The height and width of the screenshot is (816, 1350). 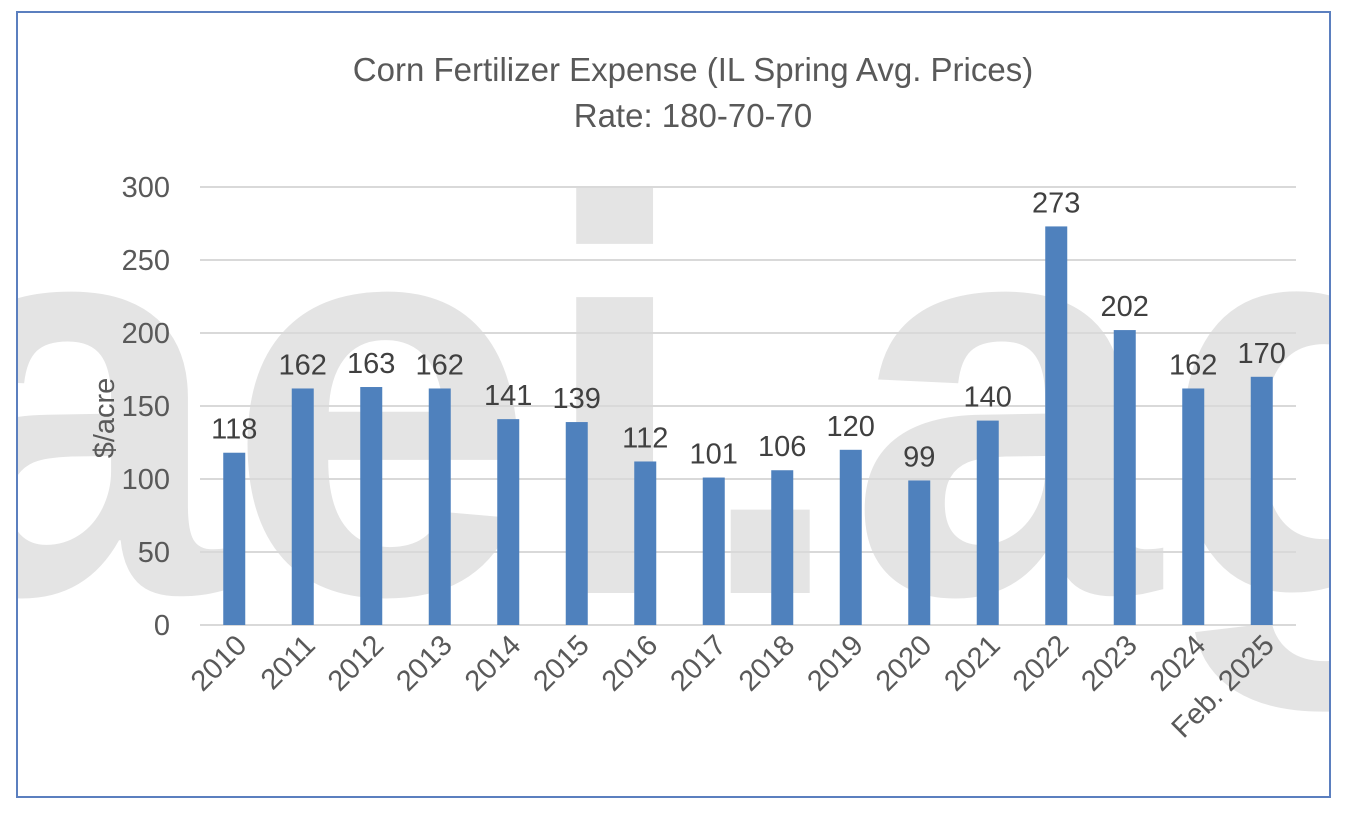 I want to click on data-label: 118, so click(x=234, y=430).